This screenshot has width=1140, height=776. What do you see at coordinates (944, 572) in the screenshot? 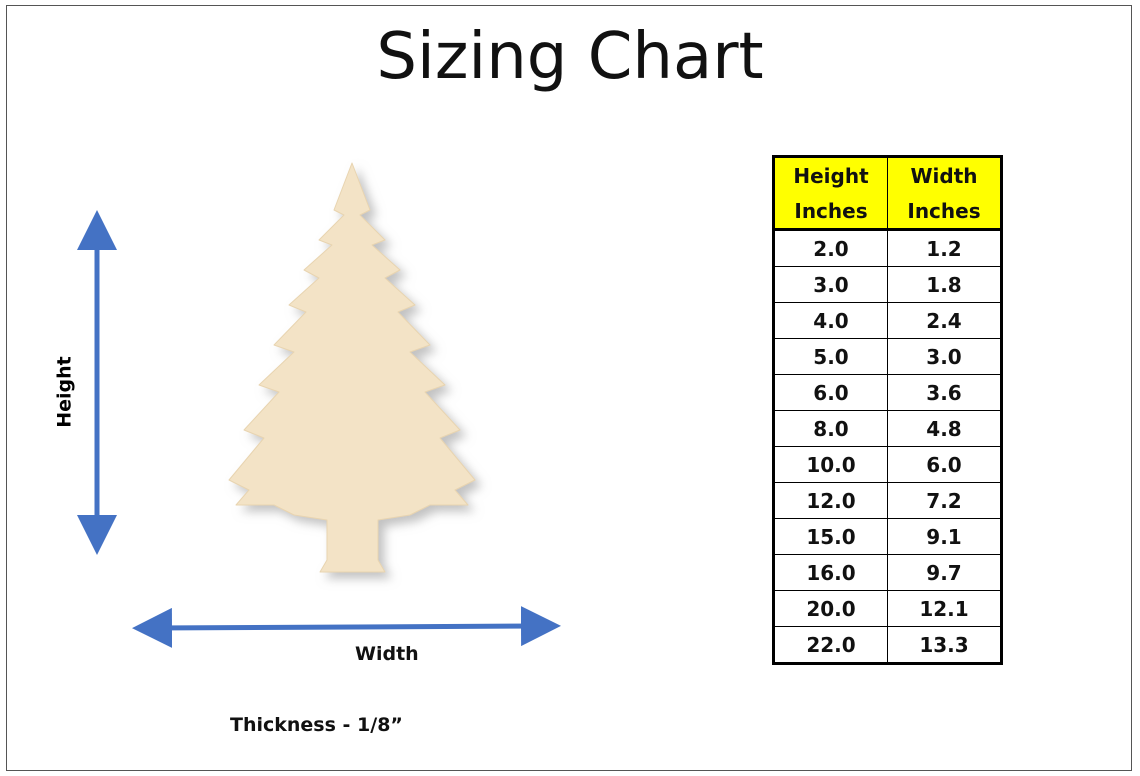
I see `table-cell: 9.7` at bounding box center [944, 572].